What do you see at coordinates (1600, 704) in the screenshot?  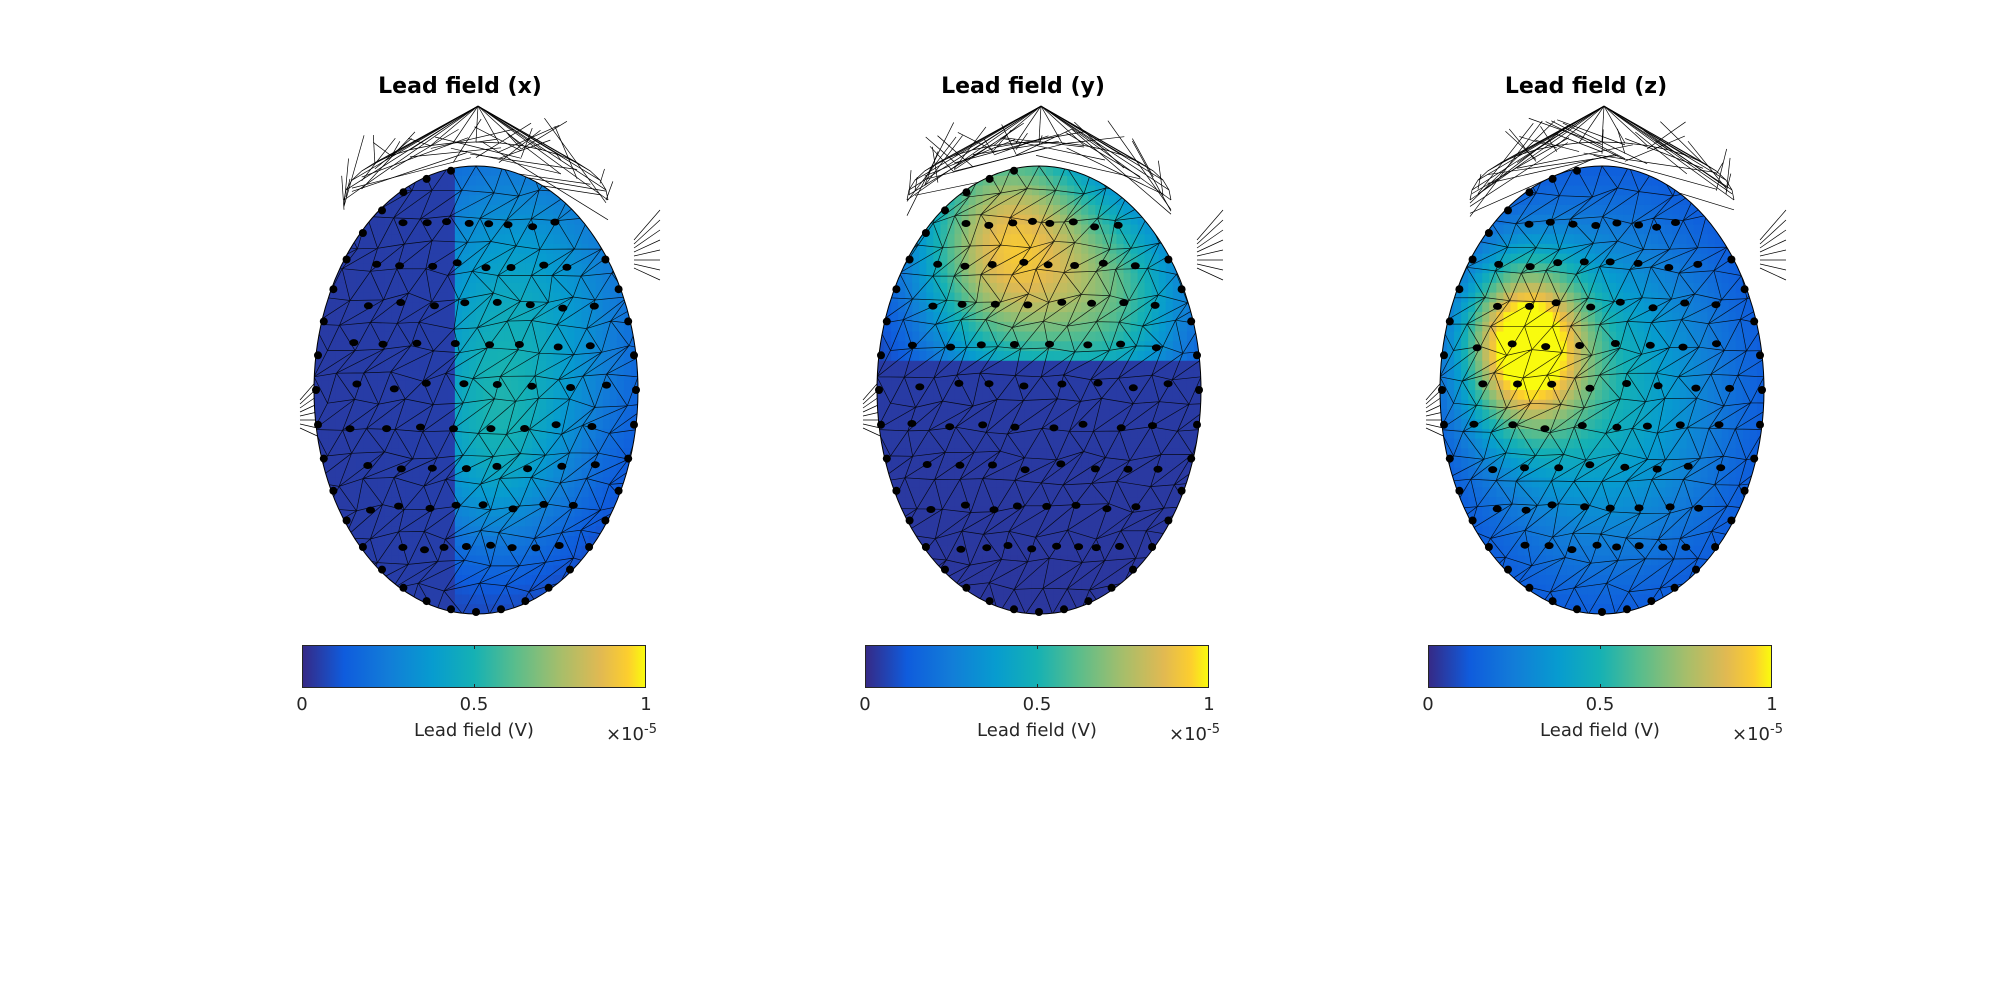 I see `colorbar-tick-label: 0.5` at bounding box center [1600, 704].